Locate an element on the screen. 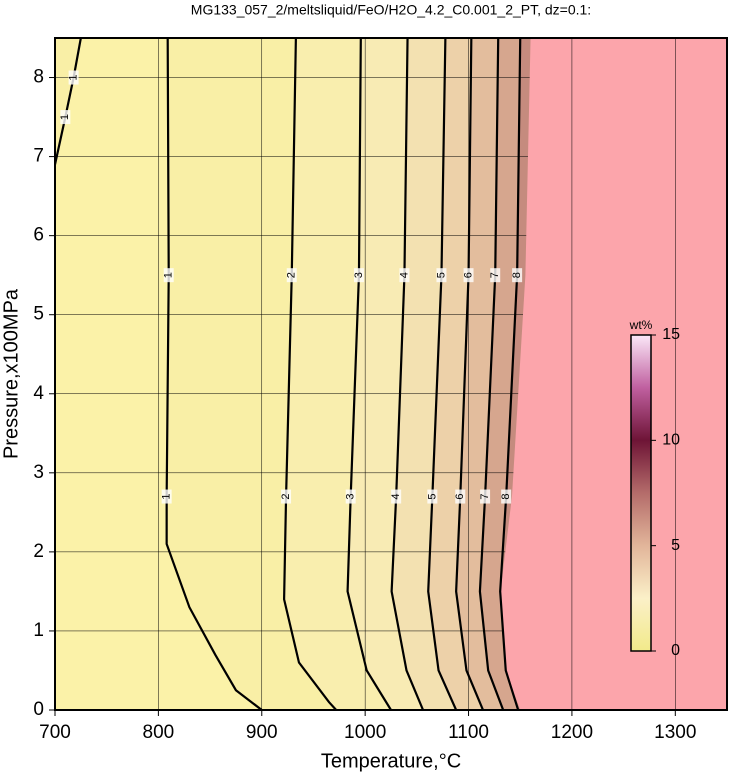  colorbar-tick-label: 5 is located at coordinates (675, 545).